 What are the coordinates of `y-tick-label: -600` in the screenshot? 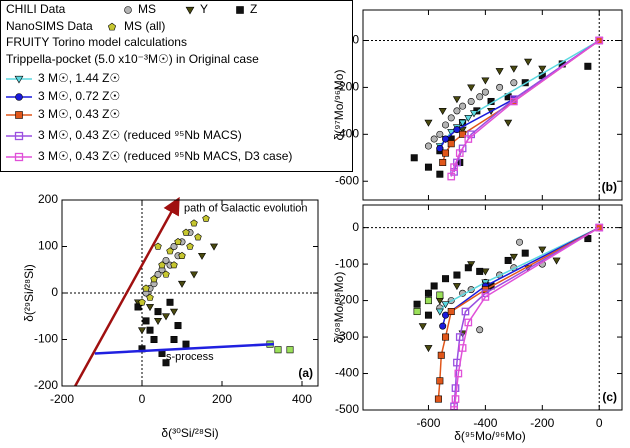 It's located at (347, 180).